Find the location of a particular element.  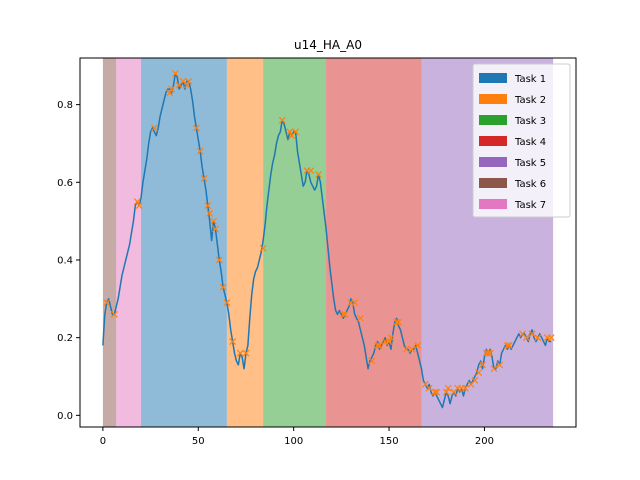

legend-label: Task 3 is located at coordinates (530, 121).